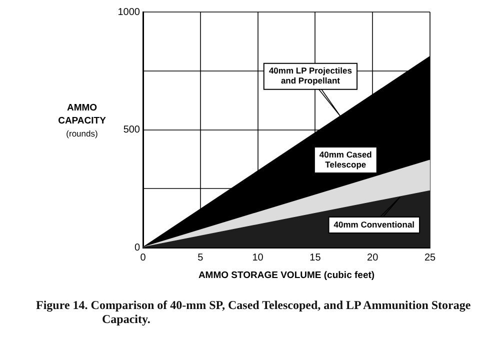  I want to click on y-tick-label: 500, so click(131, 130).